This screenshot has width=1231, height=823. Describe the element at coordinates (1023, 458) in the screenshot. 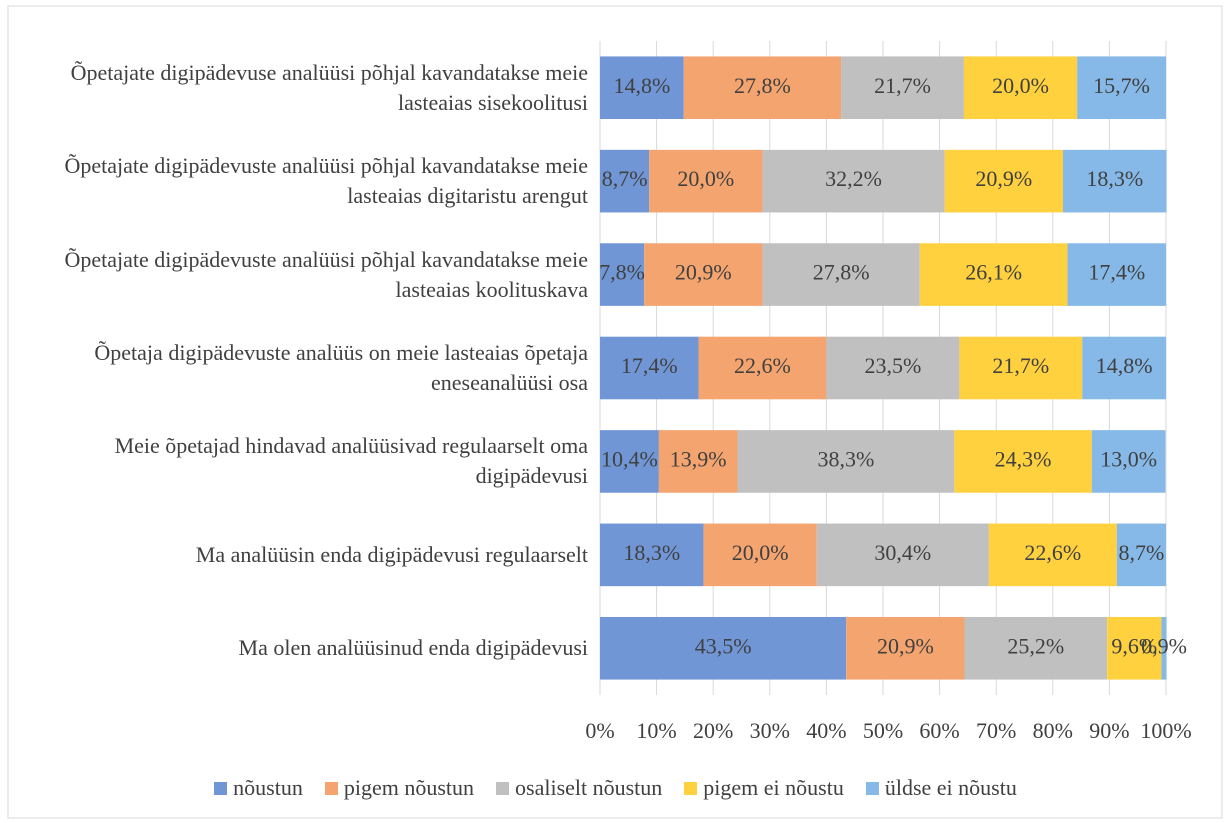

I see `data-label: 24,3%` at that location.